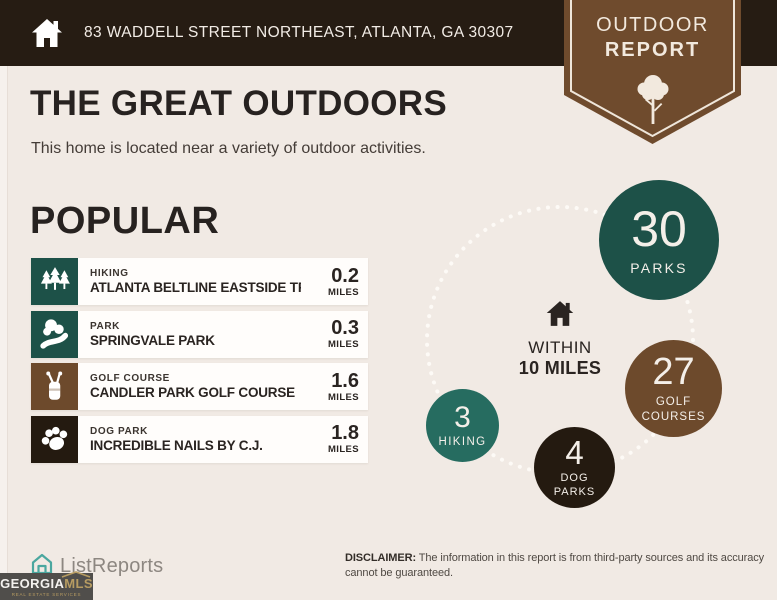 The image size is (777, 600). What do you see at coordinates (659, 268) in the screenshot?
I see `stat-label: PARKS` at bounding box center [659, 268].